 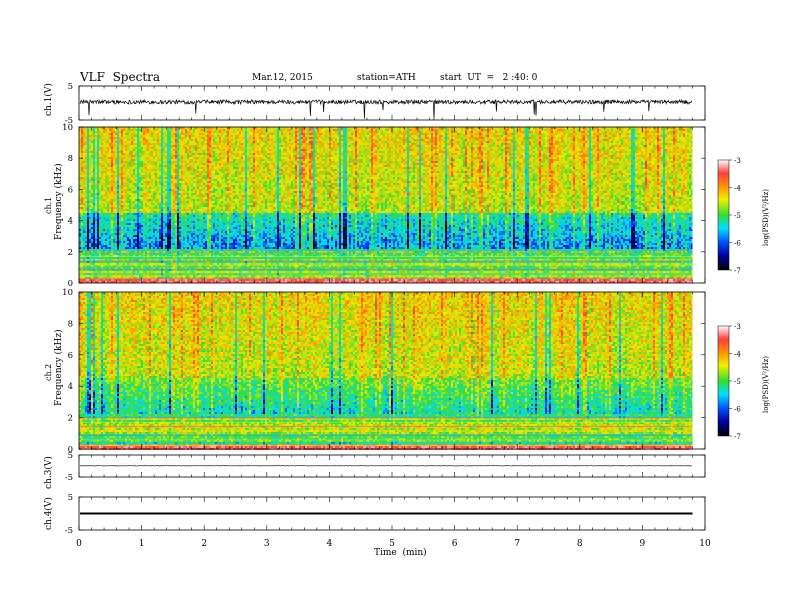 What do you see at coordinates (49, 99) in the screenshot?
I see `ch1-waveform-ylabel: ch.1(V)` at bounding box center [49, 99].